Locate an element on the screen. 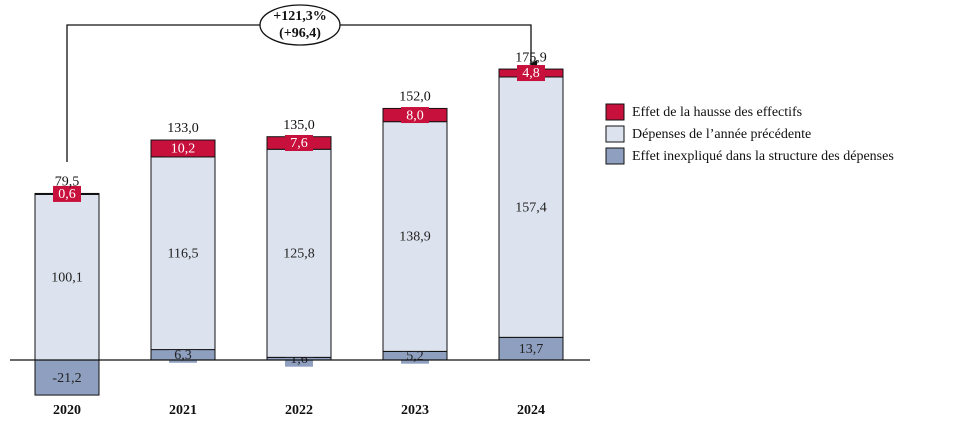 The width and height of the screenshot is (977, 430). value-label: -21,2 is located at coordinates (66, 378).